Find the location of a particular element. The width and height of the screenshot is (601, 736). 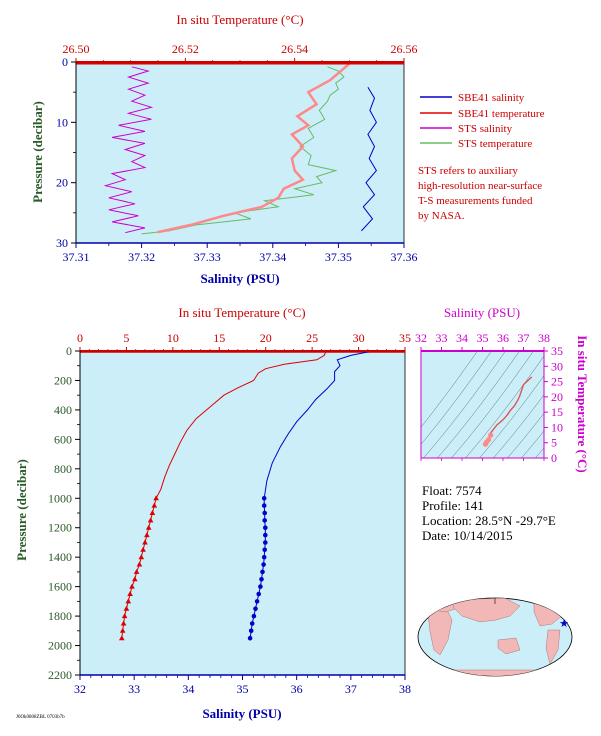

left-tick-label: 400 is located at coordinates (63, 410).